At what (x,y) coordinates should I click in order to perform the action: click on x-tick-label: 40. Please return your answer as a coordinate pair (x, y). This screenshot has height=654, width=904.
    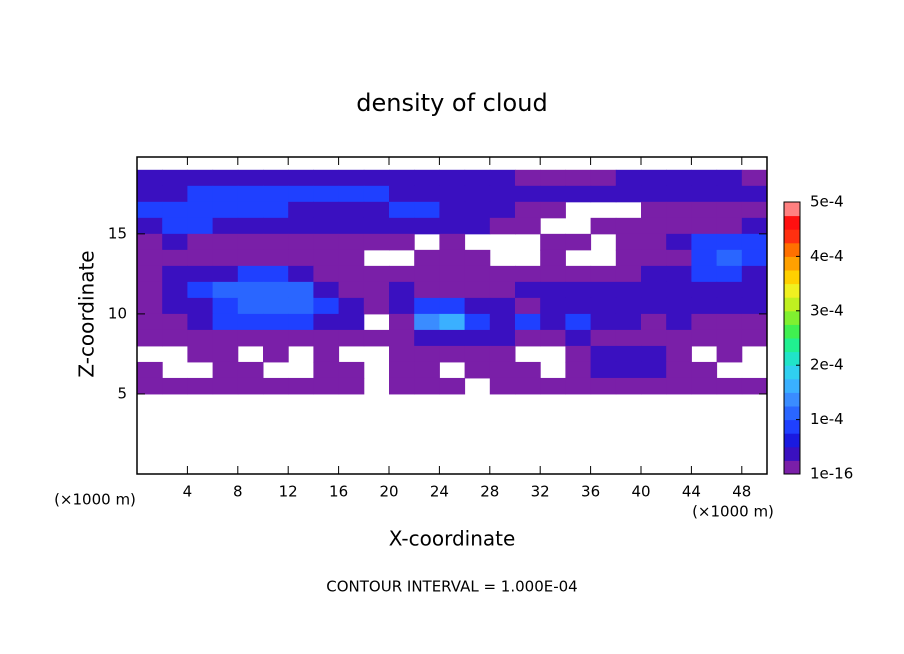
    Looking at the image, I should click on (640, 492).